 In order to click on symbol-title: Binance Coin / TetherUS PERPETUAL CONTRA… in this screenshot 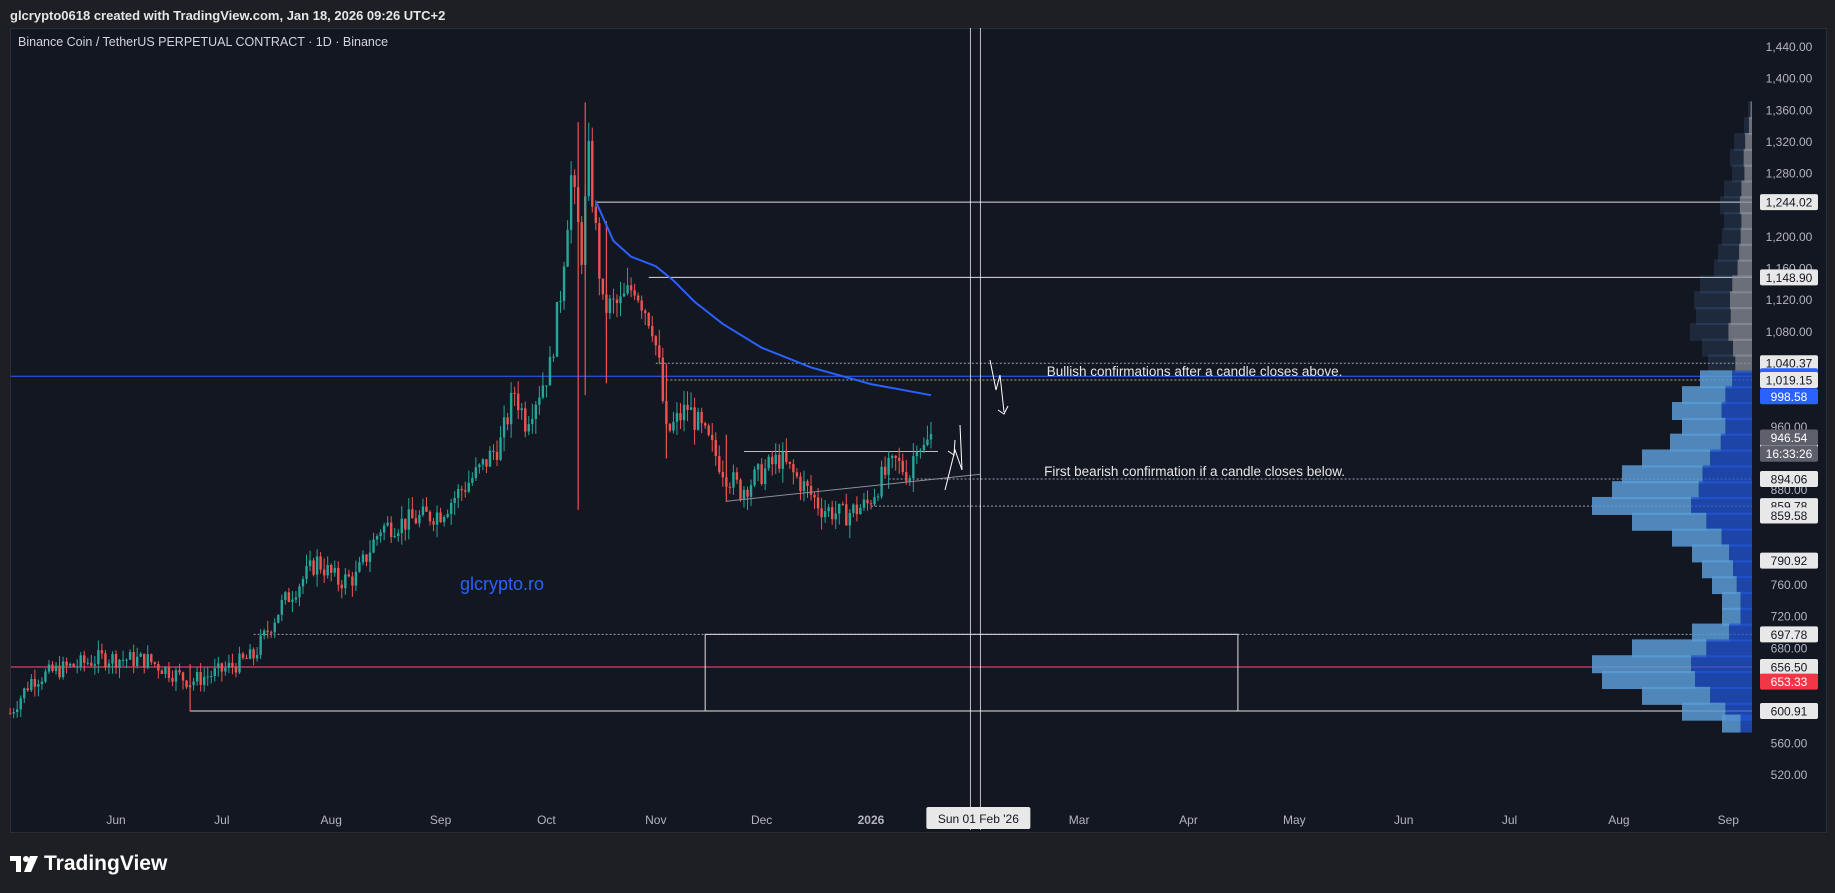, I will do `click(203, 42)`.